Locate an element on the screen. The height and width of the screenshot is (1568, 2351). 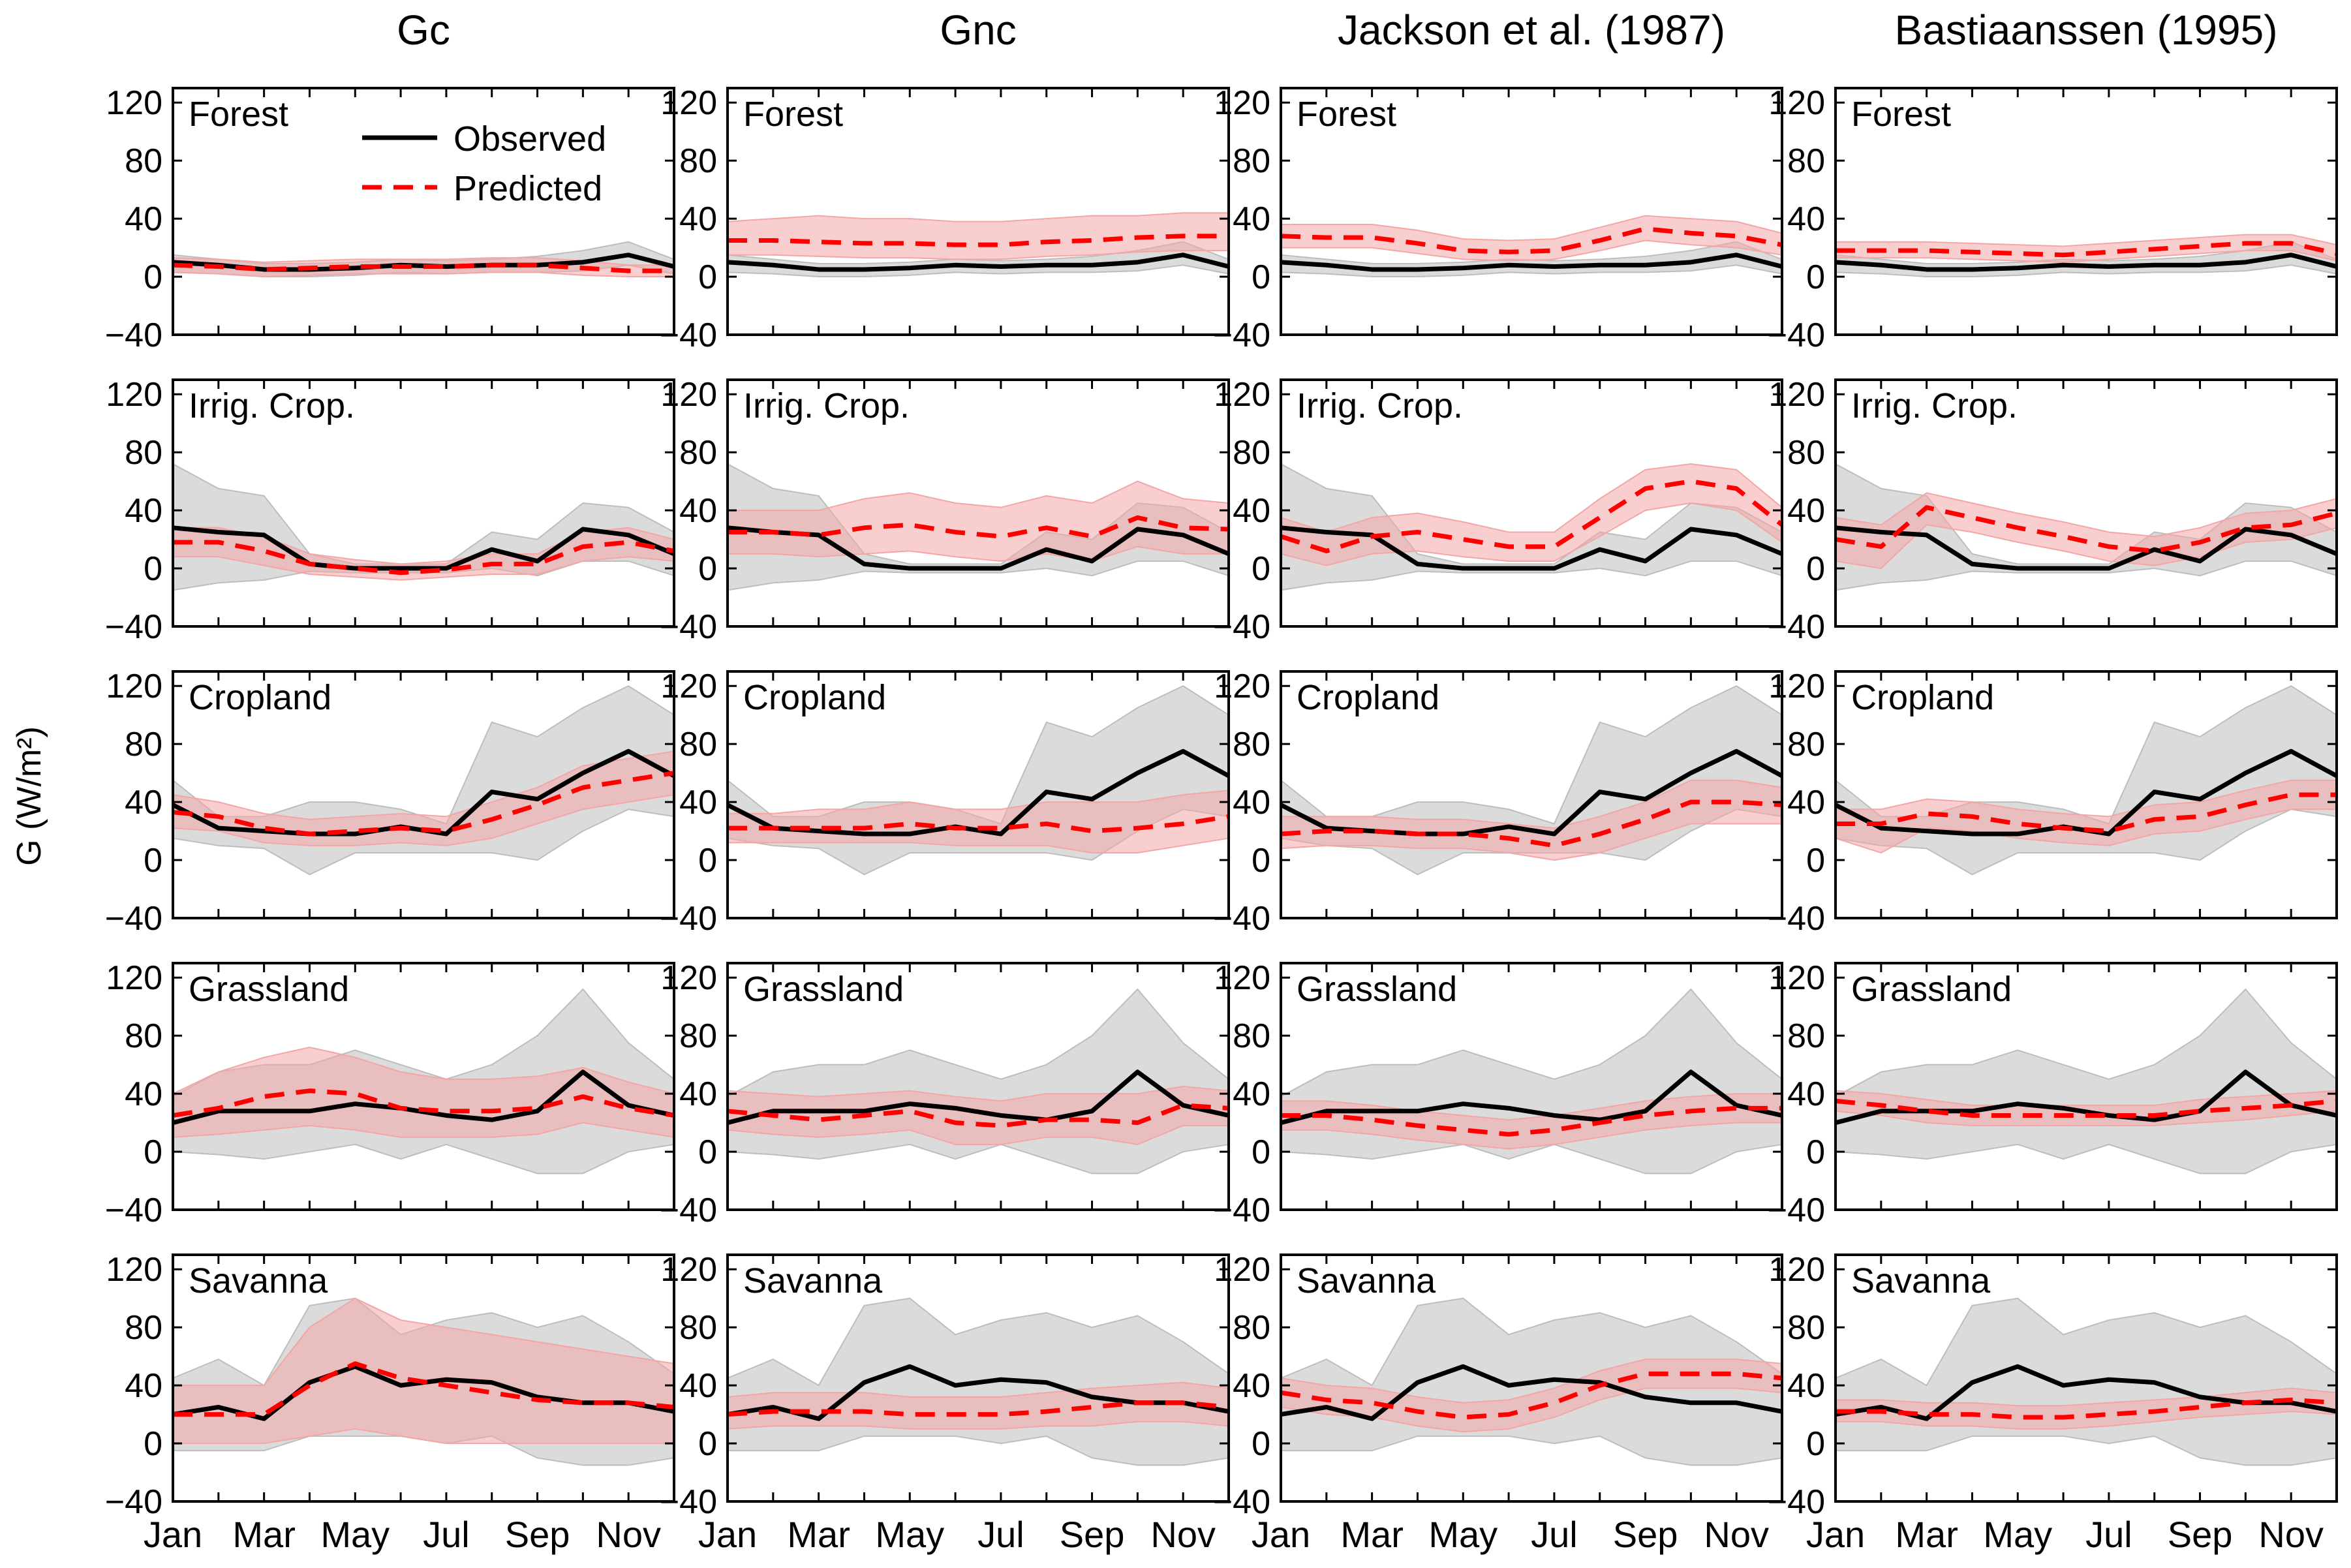
panel-irrig-crop--3: −40 0 40 80 120 Irrig. Crop. is located at coordinates (2053, 511).